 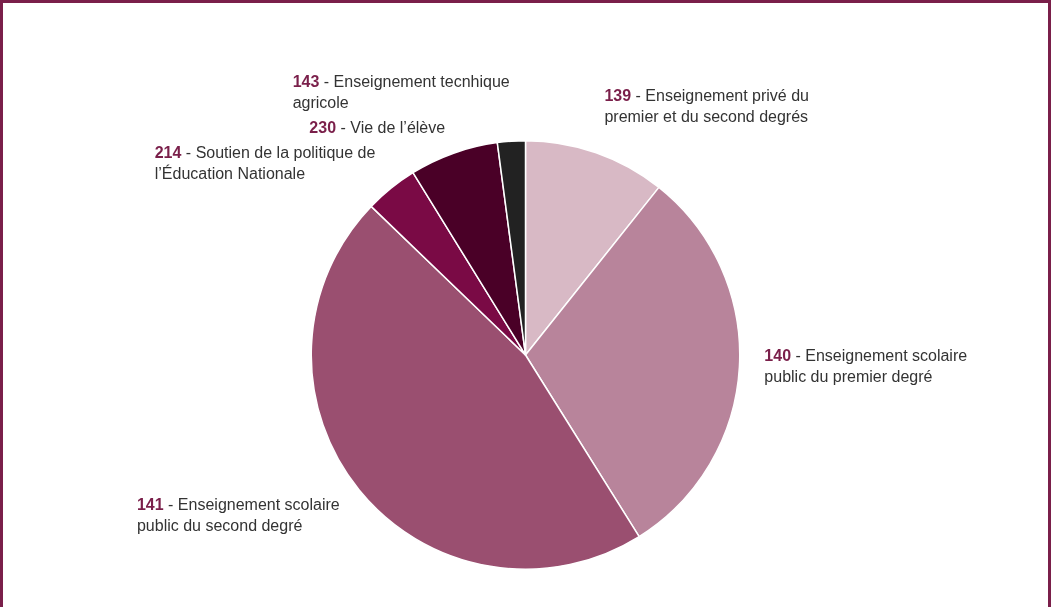 What do you see at coordinates (265, 162) in the screenshot?
I see `slice-label: 214 - Soutien de la politique de l’Éducation Nationale` at bounding box center [265, 162].